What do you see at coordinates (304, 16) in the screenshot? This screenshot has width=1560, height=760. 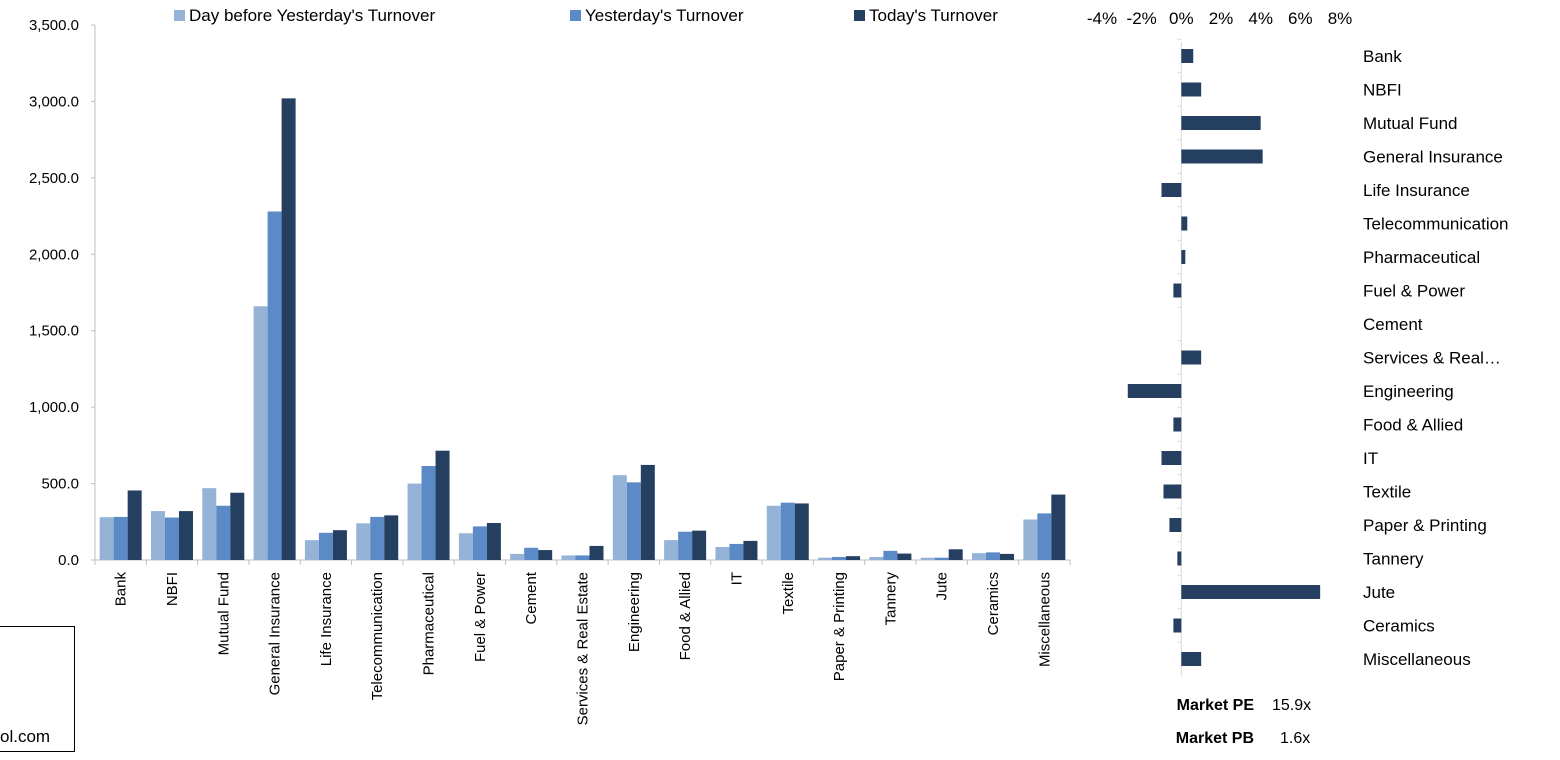 I see `legend-day-before: Day before Yesterday's Turnover` at bounding box center [304, 16].